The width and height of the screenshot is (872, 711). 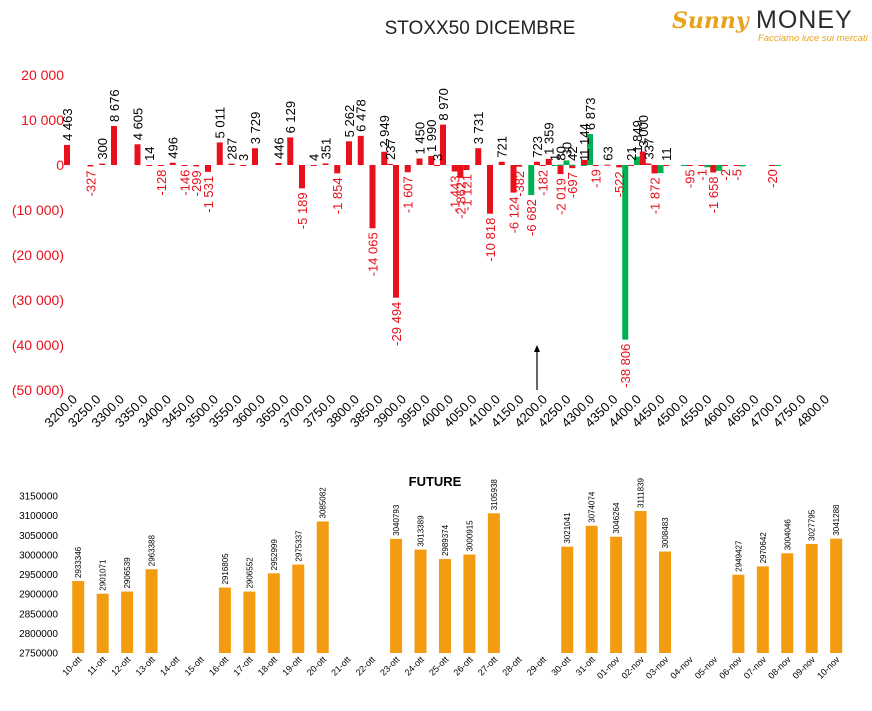 What do you see at coordinates (637, 136) in the screenshot?
I see `oi-data-label: 1 849` at bounding box center [637, 136].